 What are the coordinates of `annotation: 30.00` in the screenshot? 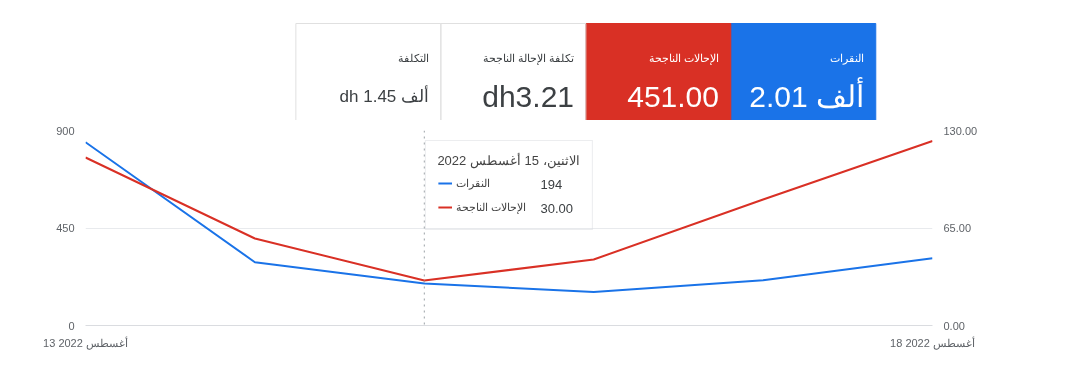 It's located at (557, 208).